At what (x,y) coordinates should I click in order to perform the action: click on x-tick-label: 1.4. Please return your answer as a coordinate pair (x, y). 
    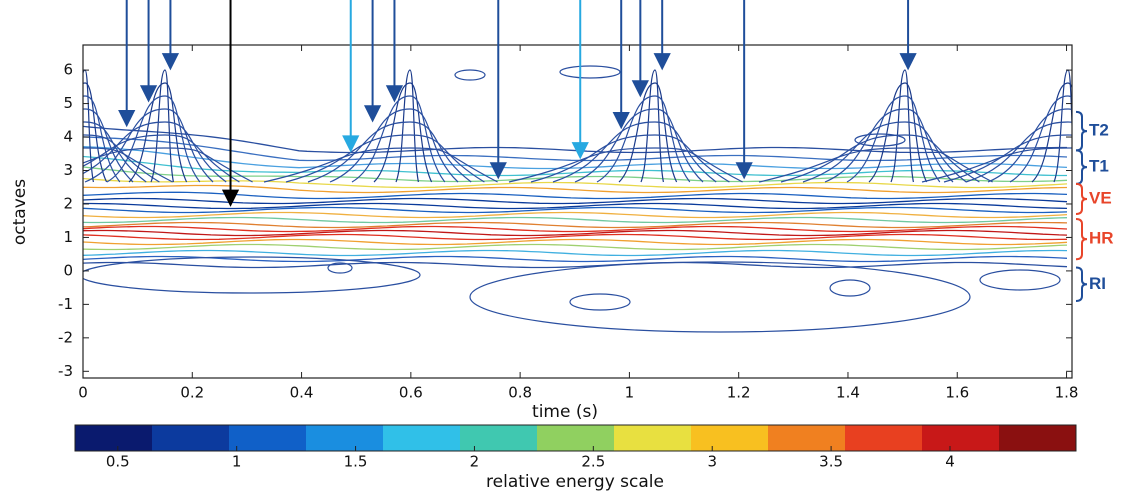
    Looking at the image, I should click on (848, 393).